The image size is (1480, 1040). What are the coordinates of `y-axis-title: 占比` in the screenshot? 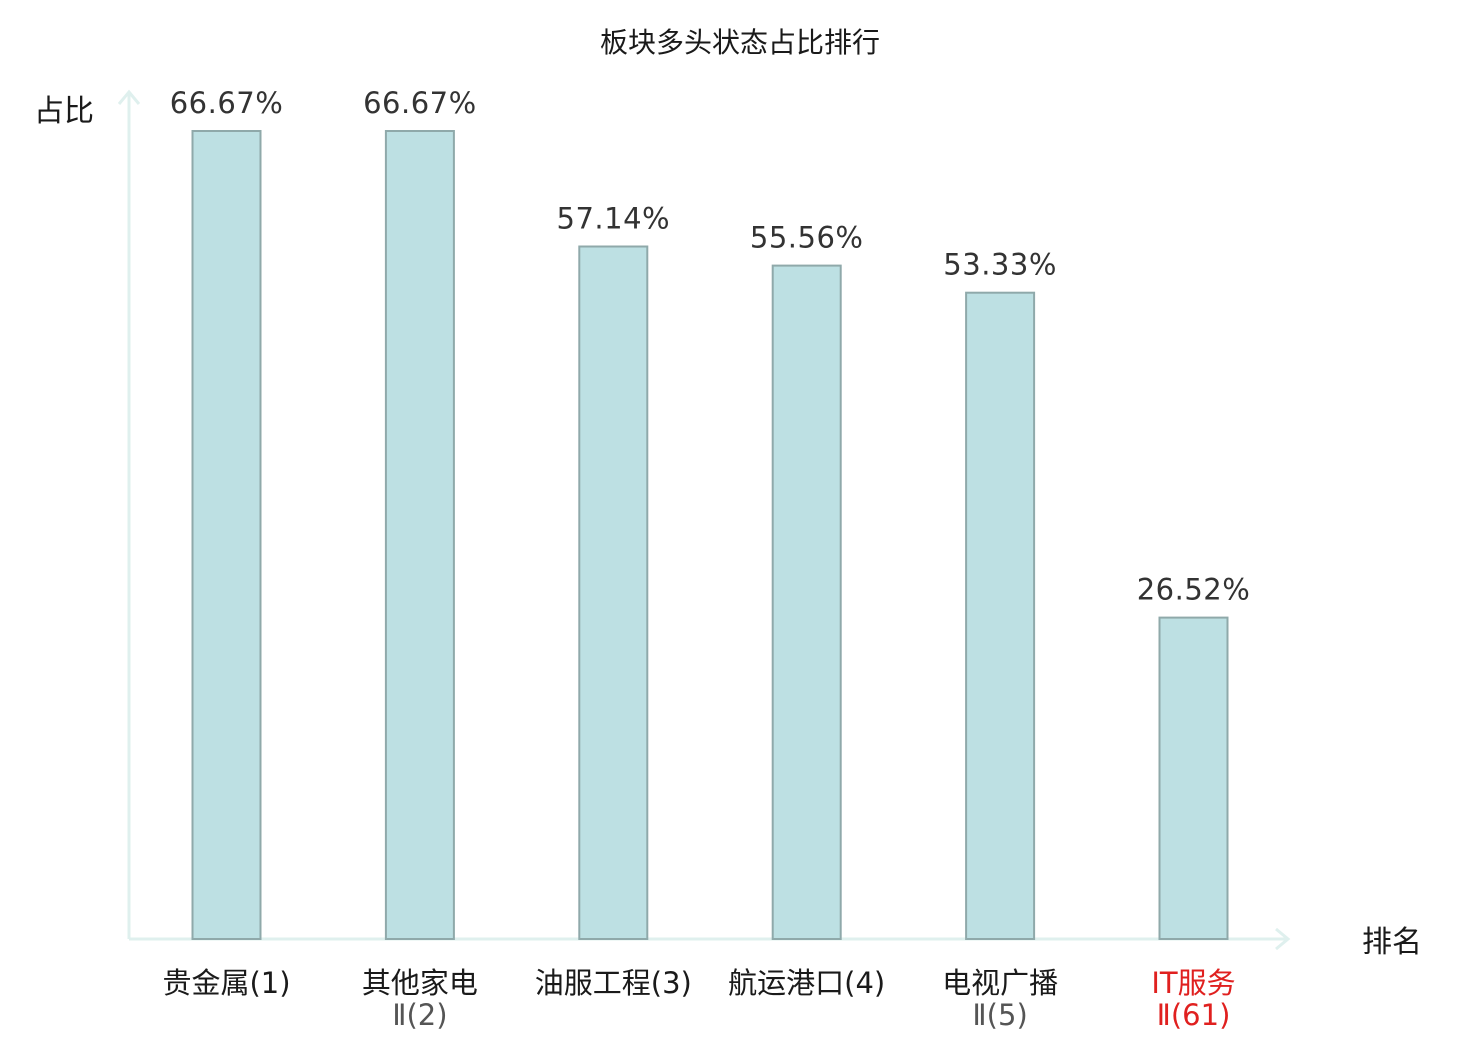 It's located at (64, 111).